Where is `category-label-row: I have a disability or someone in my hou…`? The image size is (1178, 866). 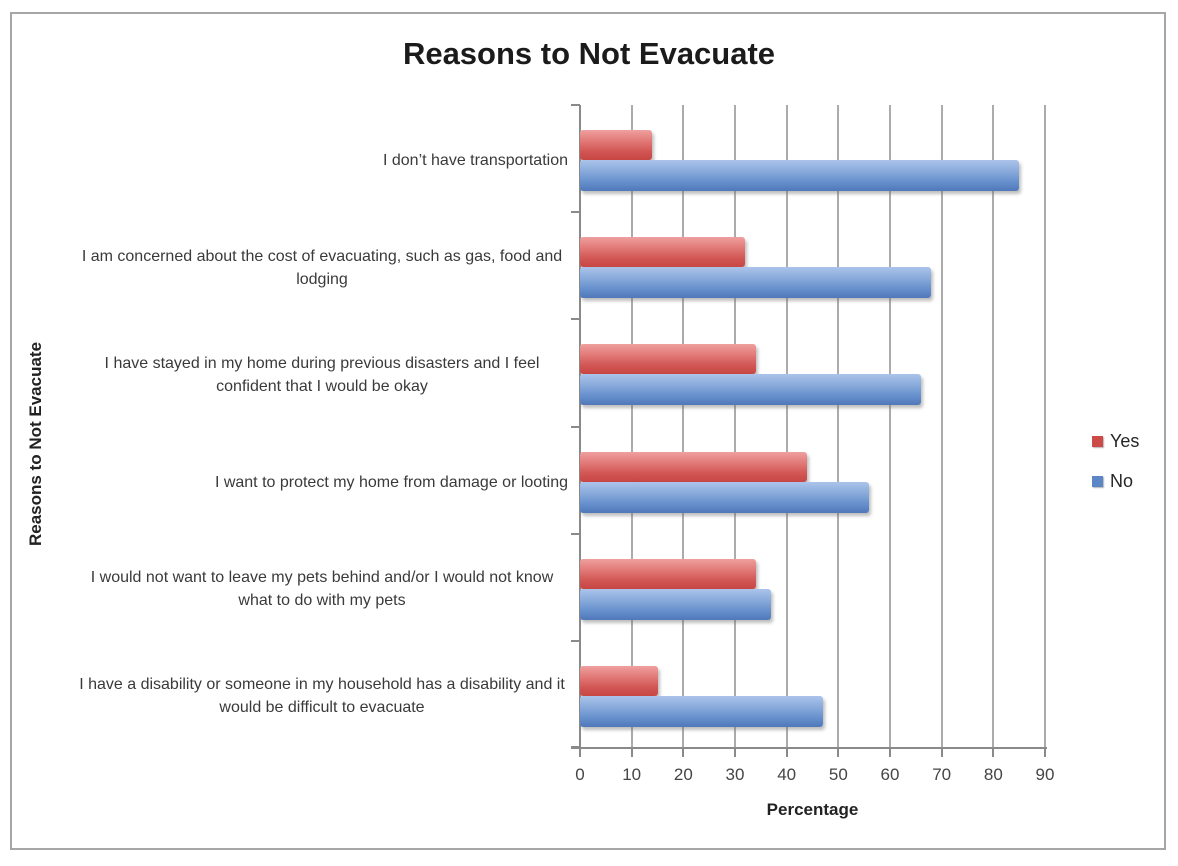
category-label-row: I have a disability or someone in my hou… is located at coordinates (315, 696).